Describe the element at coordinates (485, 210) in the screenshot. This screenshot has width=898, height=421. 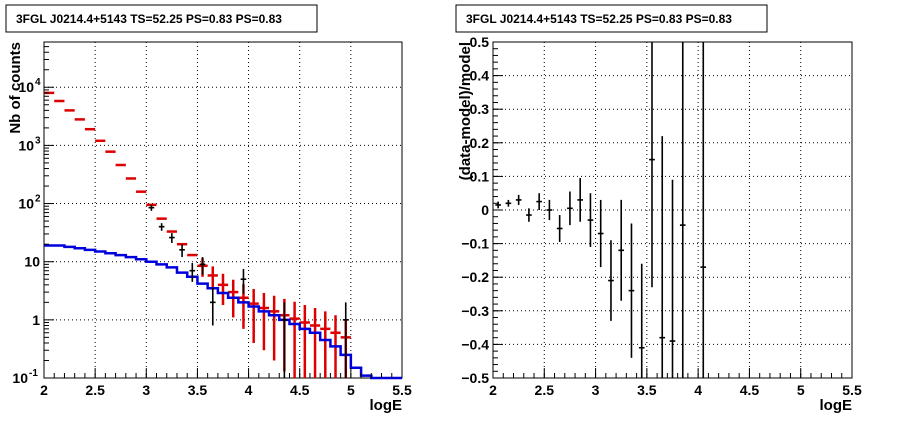
I see `y-tick-label: 0` at that location.